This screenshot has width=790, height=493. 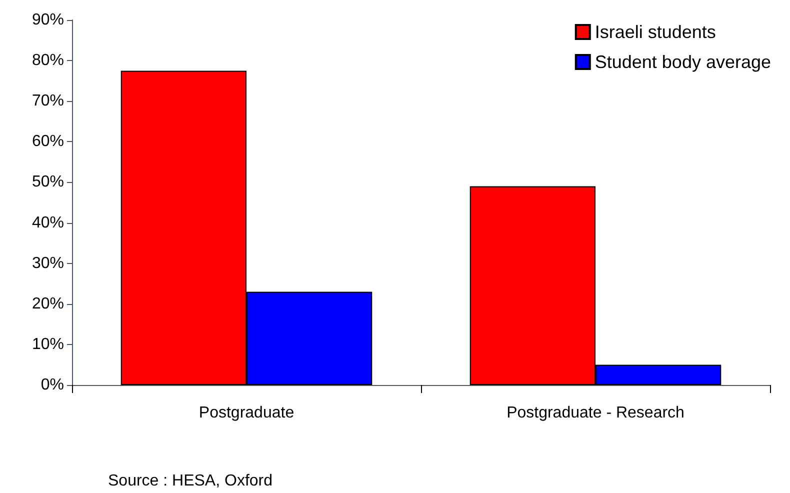 What do you see at coordinates (48, 182) in the screenshot?
I see `y-tick-label: 50%` at bounding box center [48, 182].